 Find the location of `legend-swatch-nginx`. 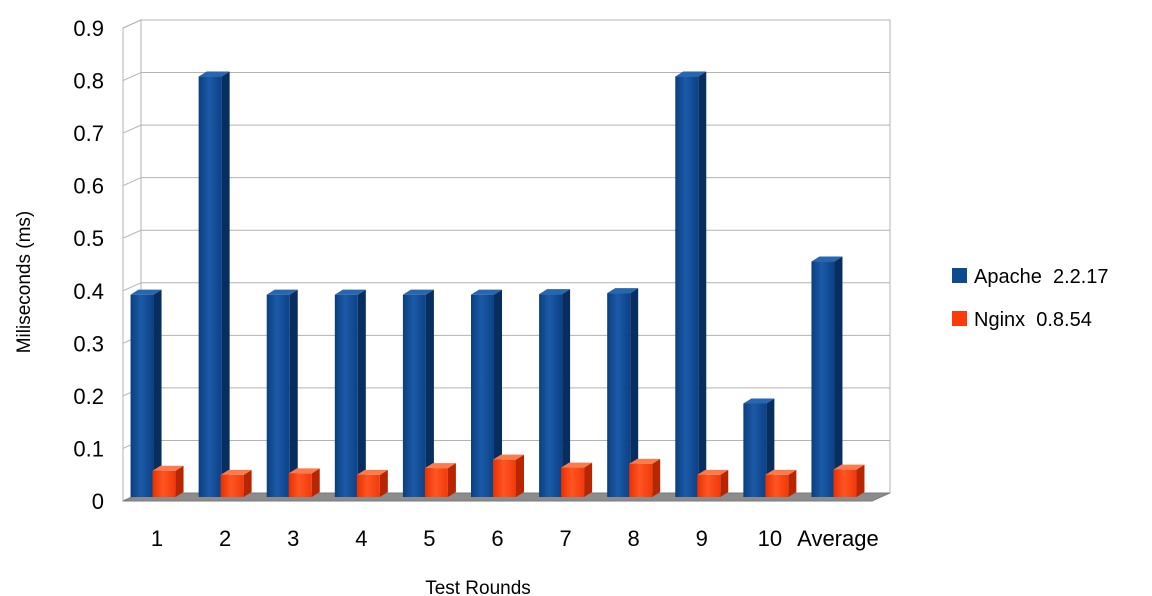

legend-swatch-nginx is located at coordinates (959, 318).